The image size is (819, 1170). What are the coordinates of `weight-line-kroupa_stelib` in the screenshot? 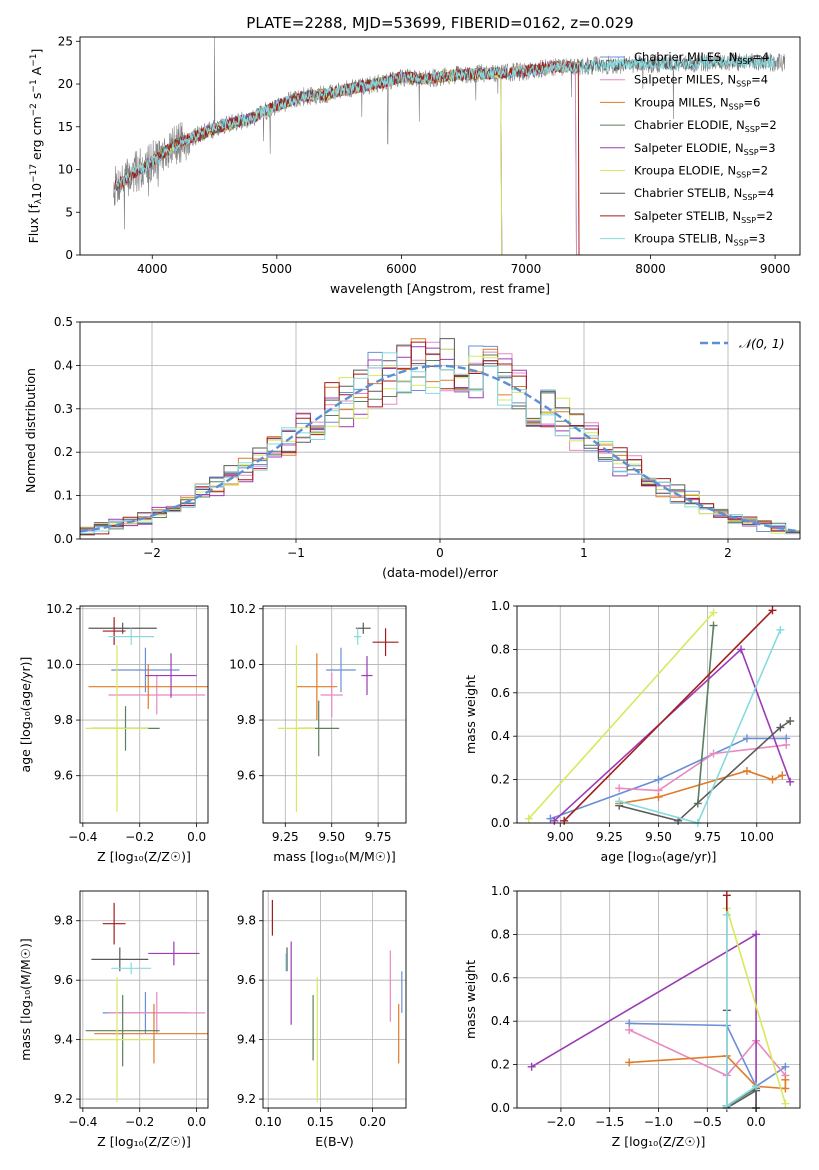 It's located at (700, 726).